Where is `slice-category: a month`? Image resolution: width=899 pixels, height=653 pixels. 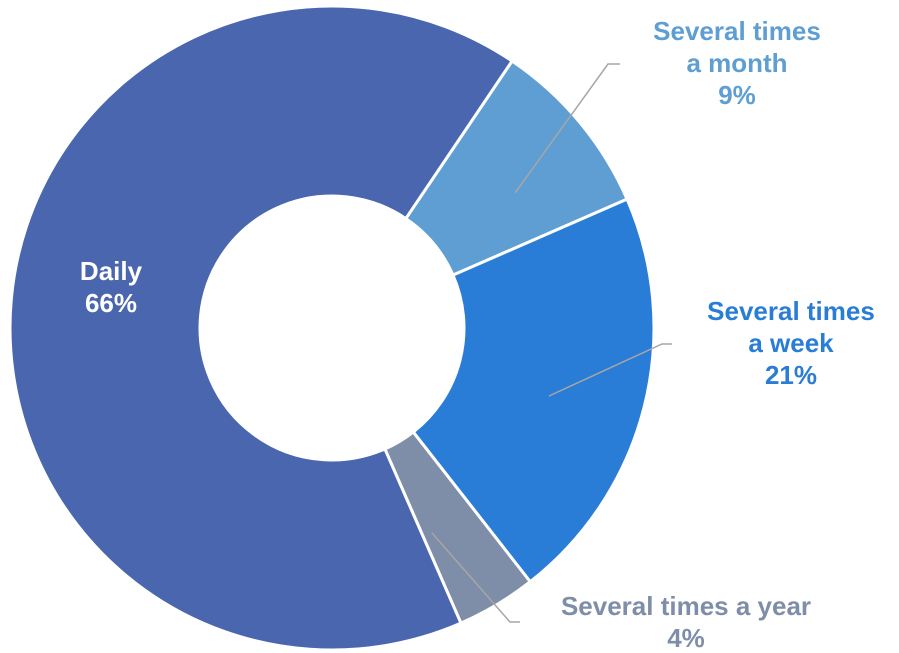 slice-category: a month is located at coordinates (736, 63).